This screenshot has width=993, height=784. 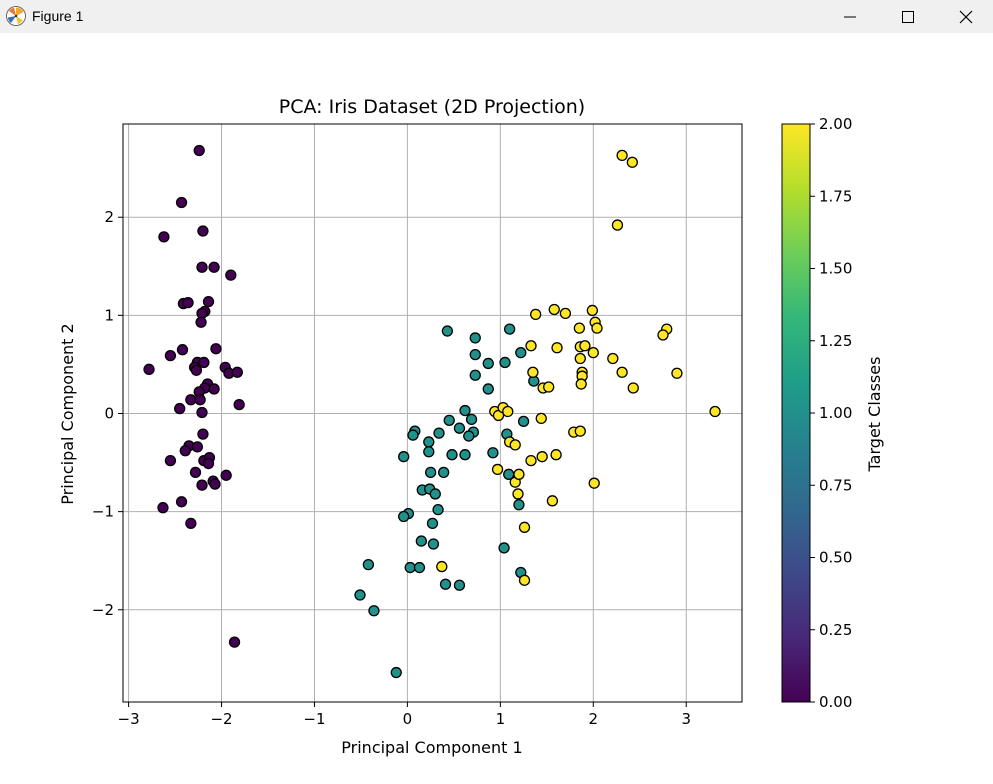 I want to click on x-tick-label: −2, so click(x=221, y=719).